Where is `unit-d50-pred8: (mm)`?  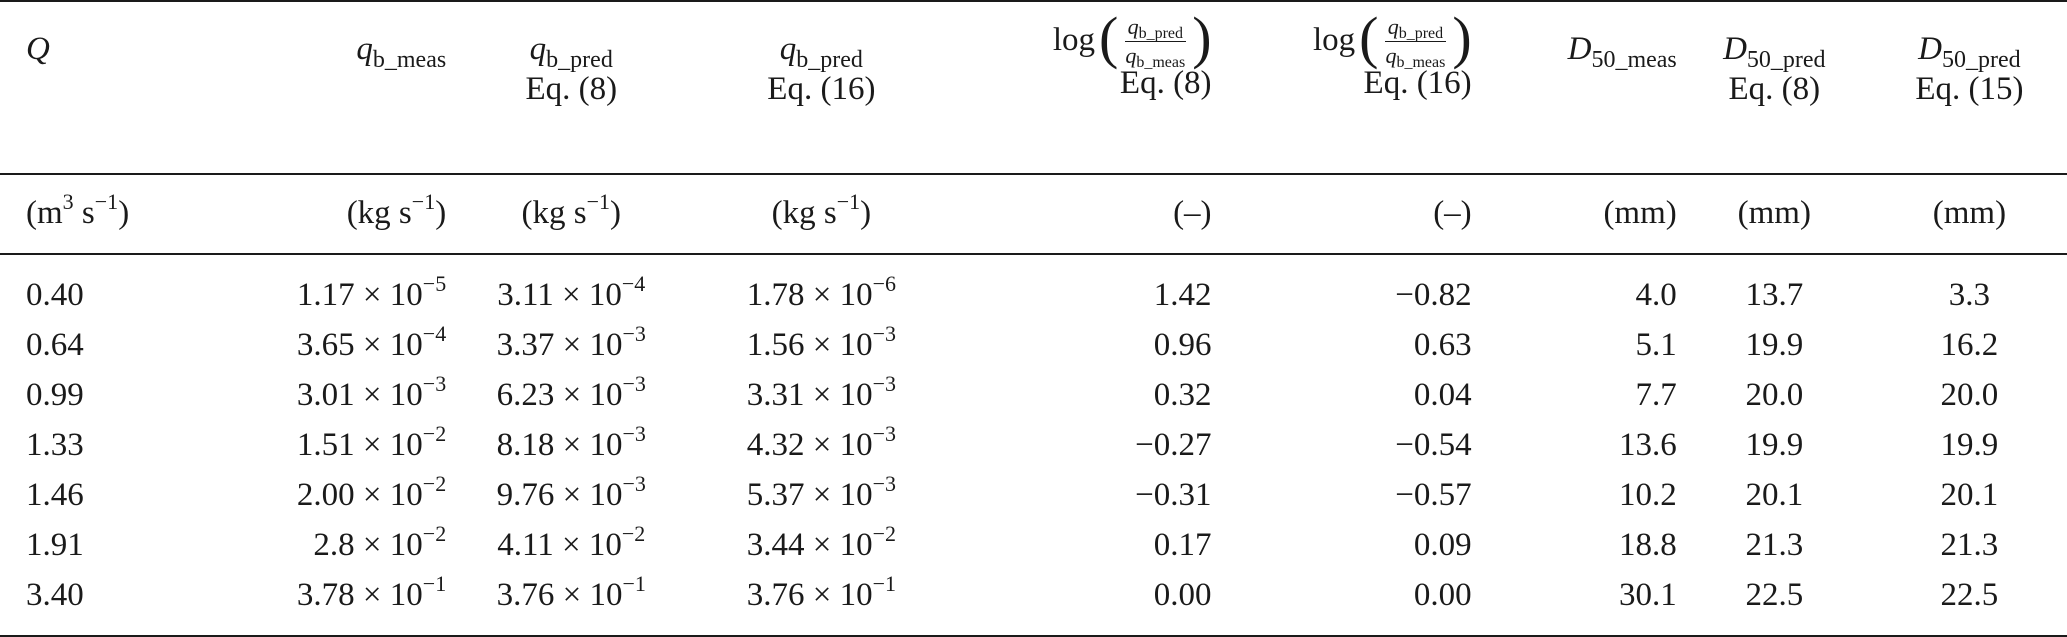
unit-d50-pred8: (mm) is located at coordinates (1774, 214).